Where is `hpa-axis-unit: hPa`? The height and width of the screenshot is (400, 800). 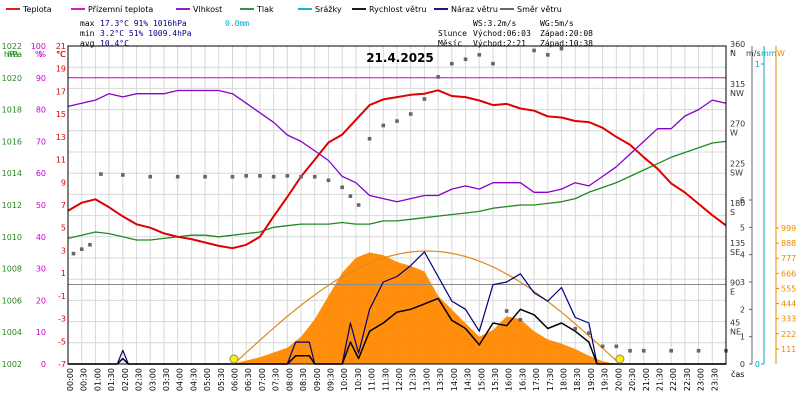 hpa-axis-unit: hPa is located at coordinates (15, 54).